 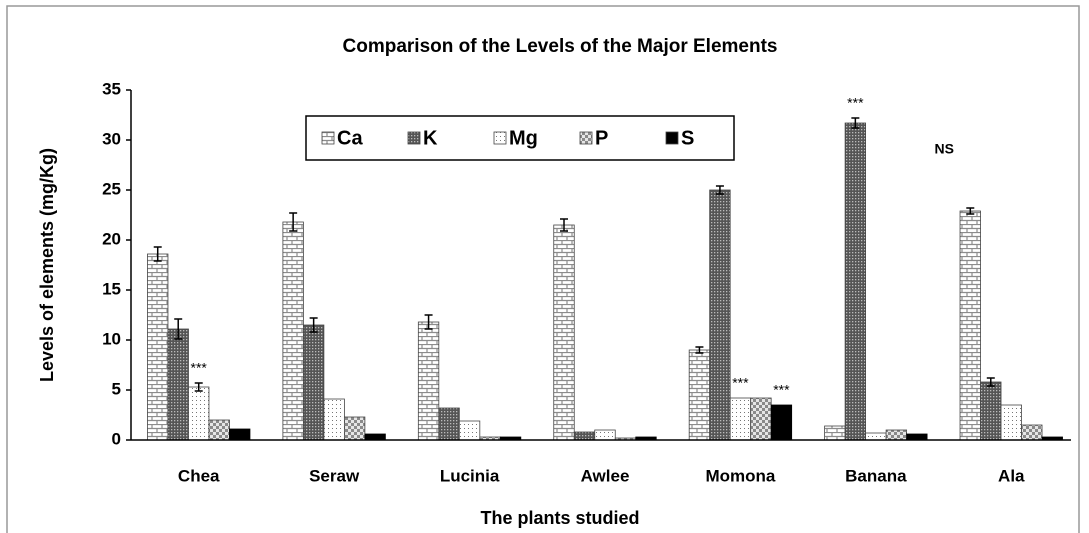 I want to click on legend-label: Ca, so click(x=350, y=138).